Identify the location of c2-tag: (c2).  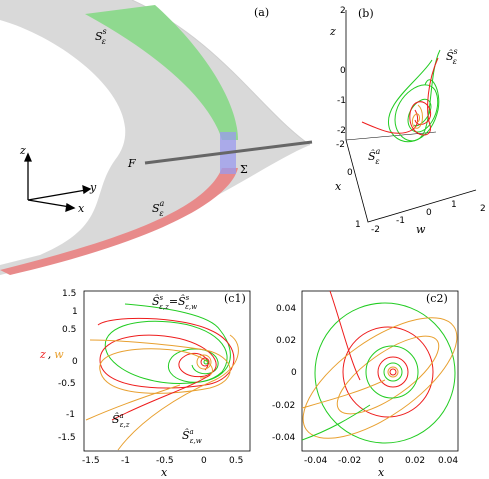
(437, 298).